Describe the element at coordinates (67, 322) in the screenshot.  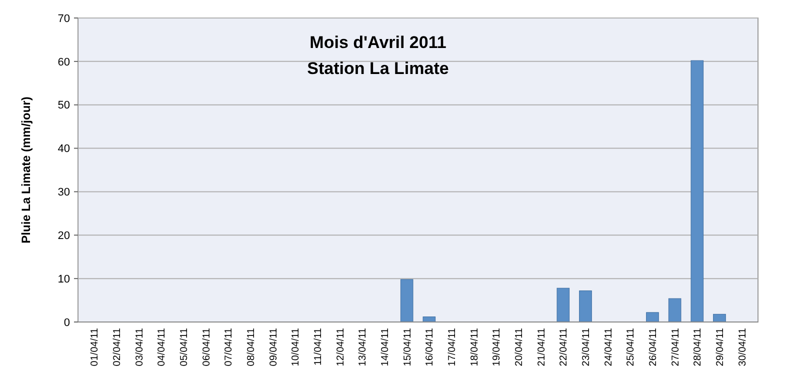
I see `y-tick-label: 0` at that location.